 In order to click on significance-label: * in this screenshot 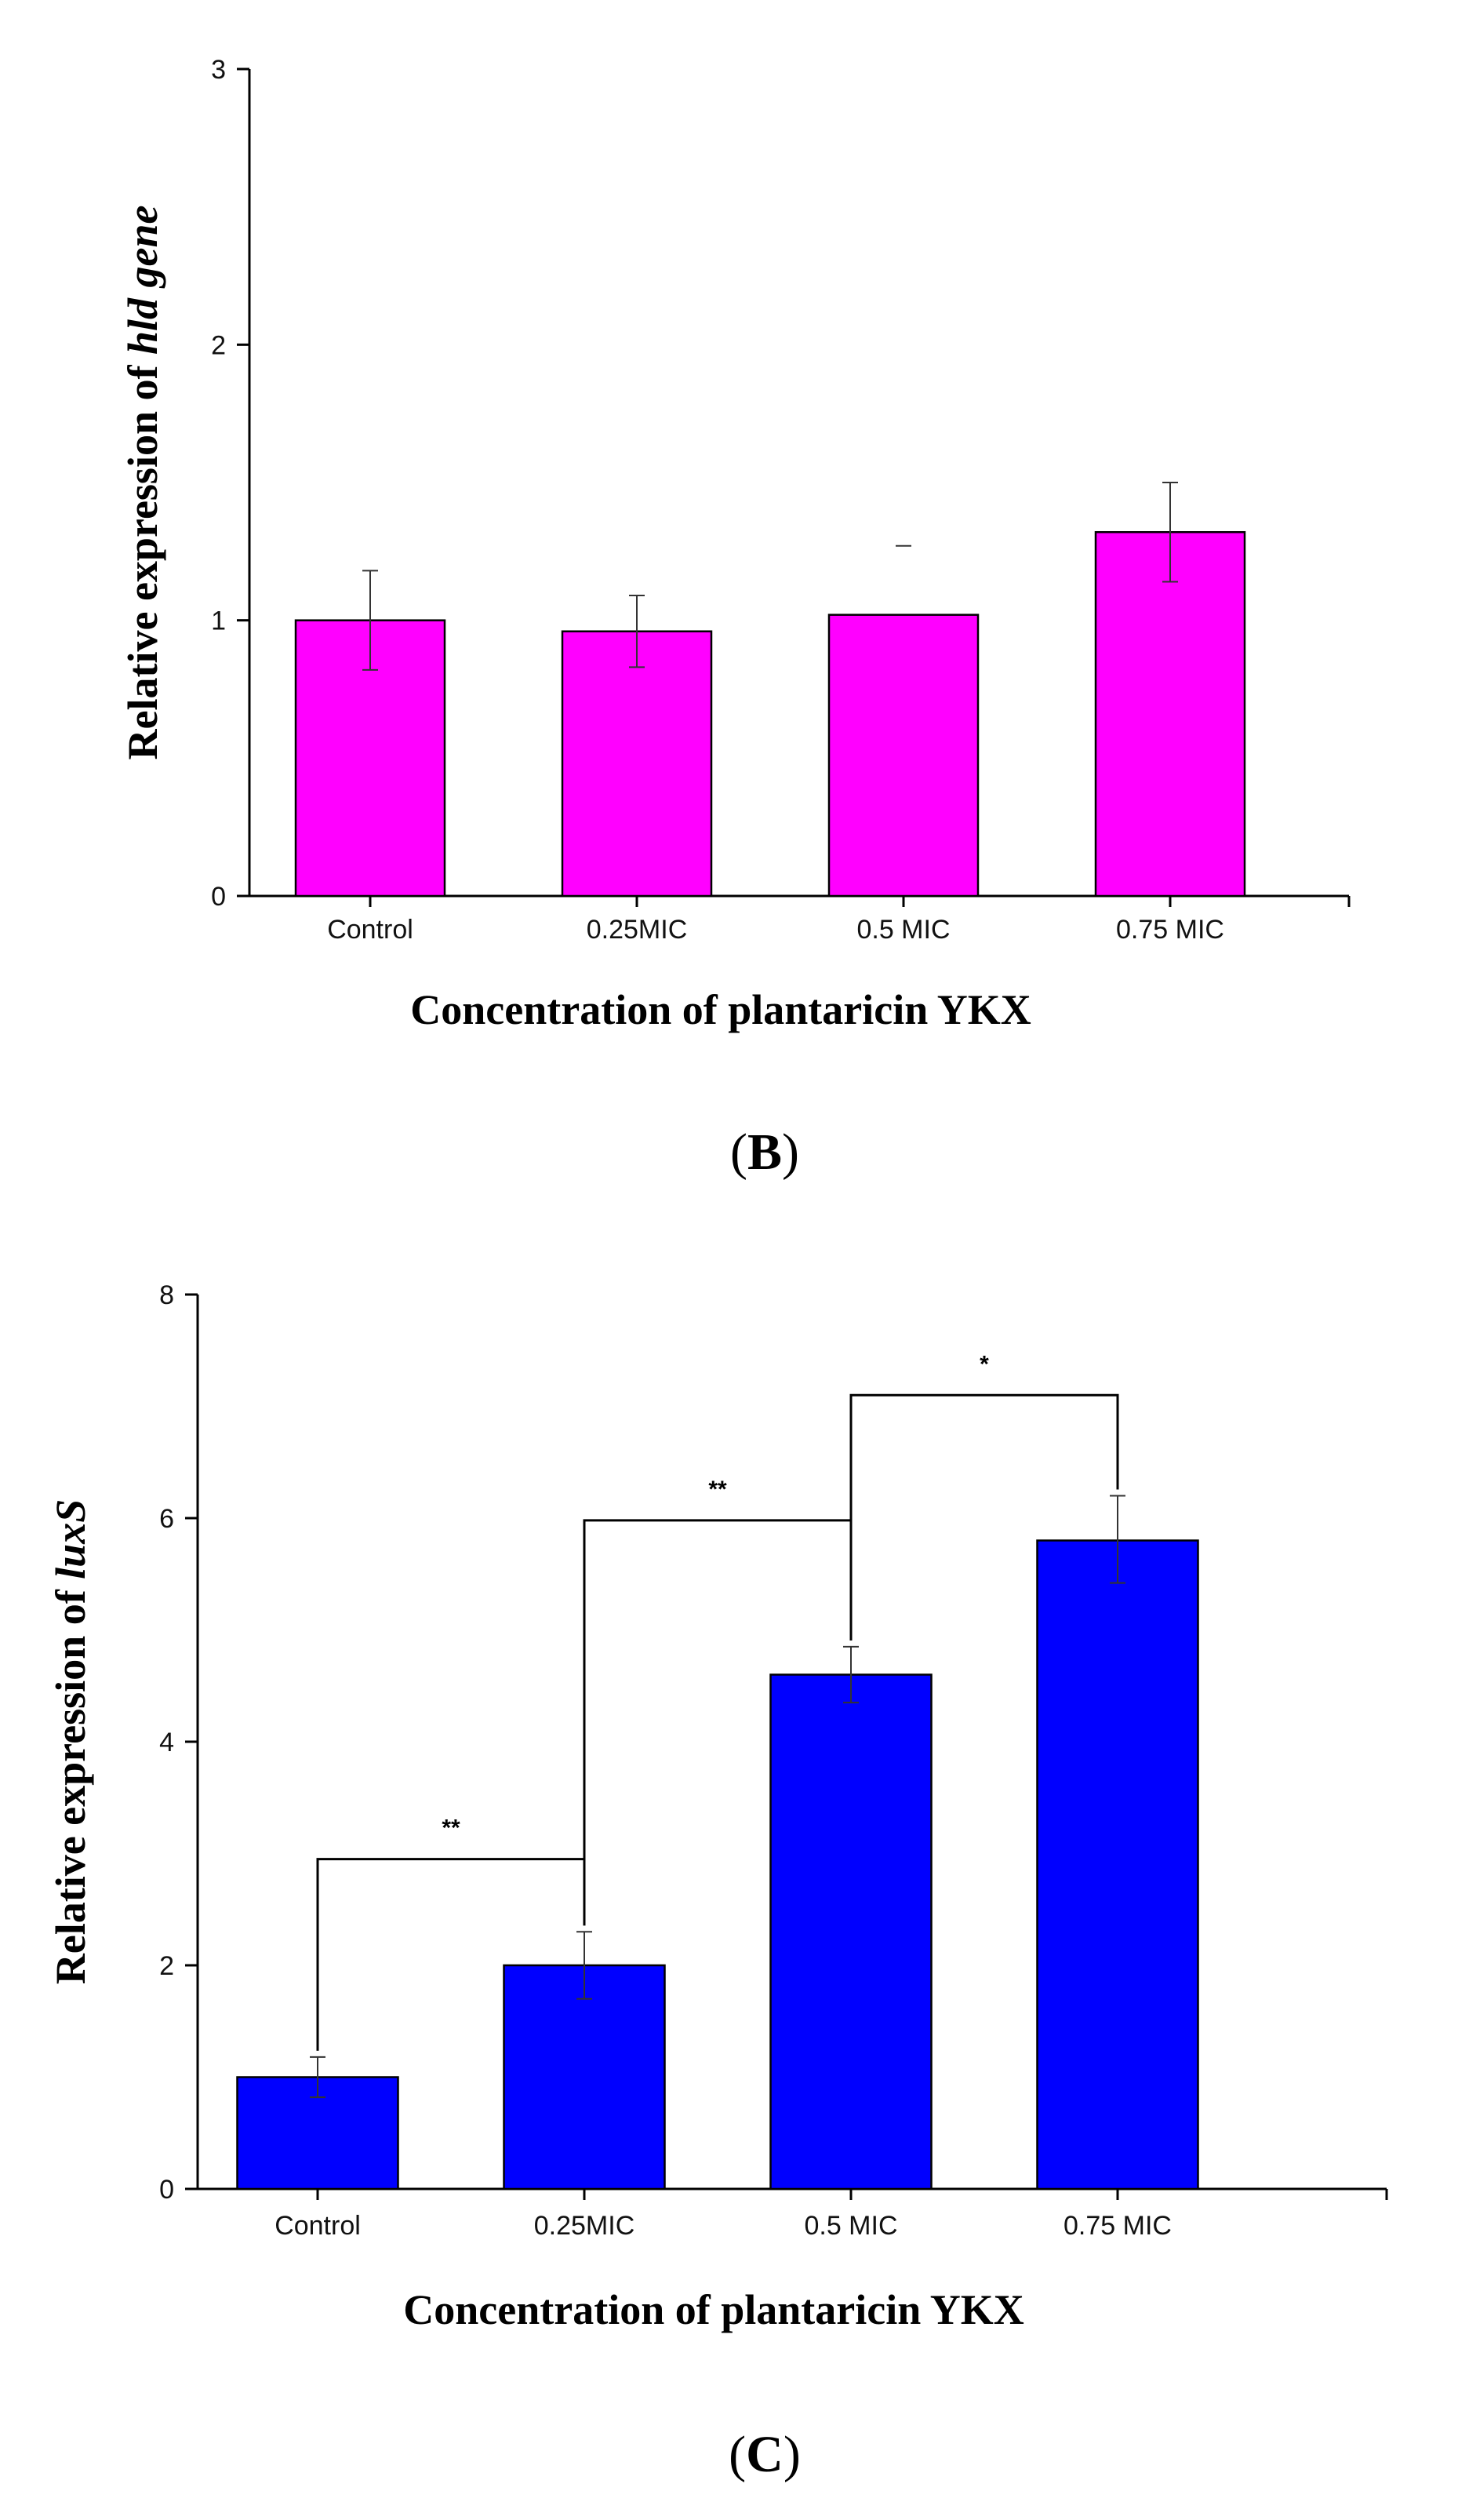, I will do `click(984, 1364)`.